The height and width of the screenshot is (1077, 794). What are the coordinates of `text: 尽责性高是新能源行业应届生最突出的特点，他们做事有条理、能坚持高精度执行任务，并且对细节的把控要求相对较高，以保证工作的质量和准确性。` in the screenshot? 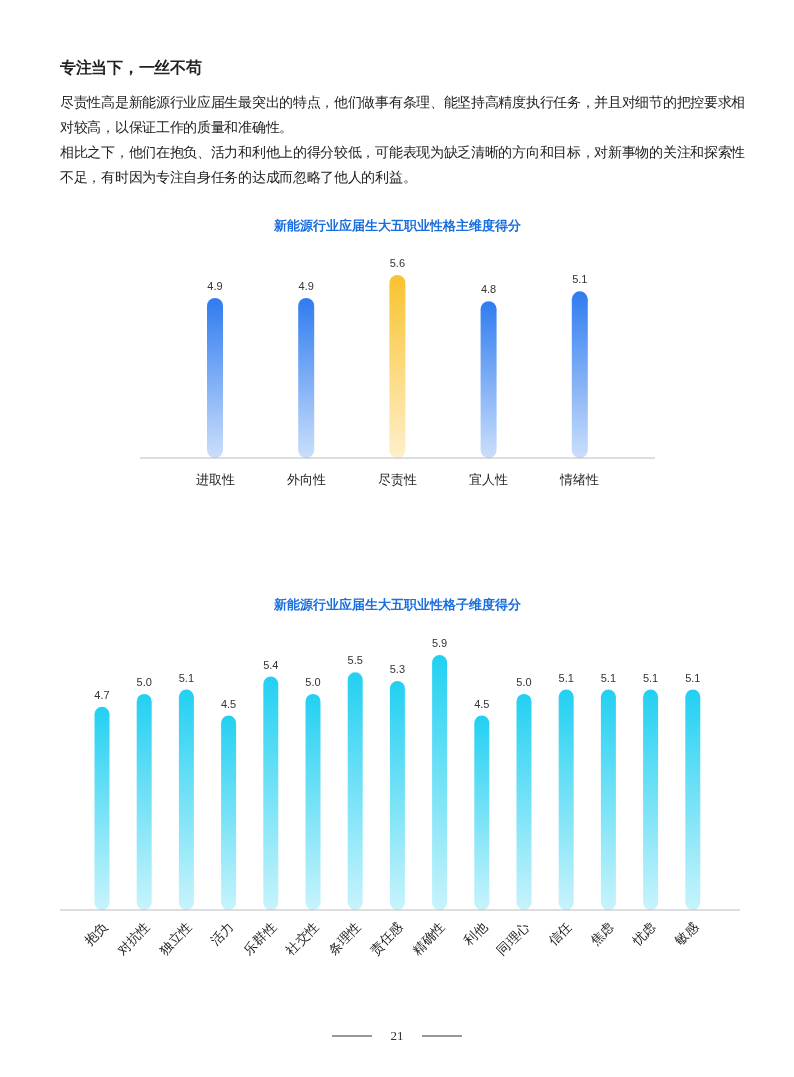 It's located at (403, 115).